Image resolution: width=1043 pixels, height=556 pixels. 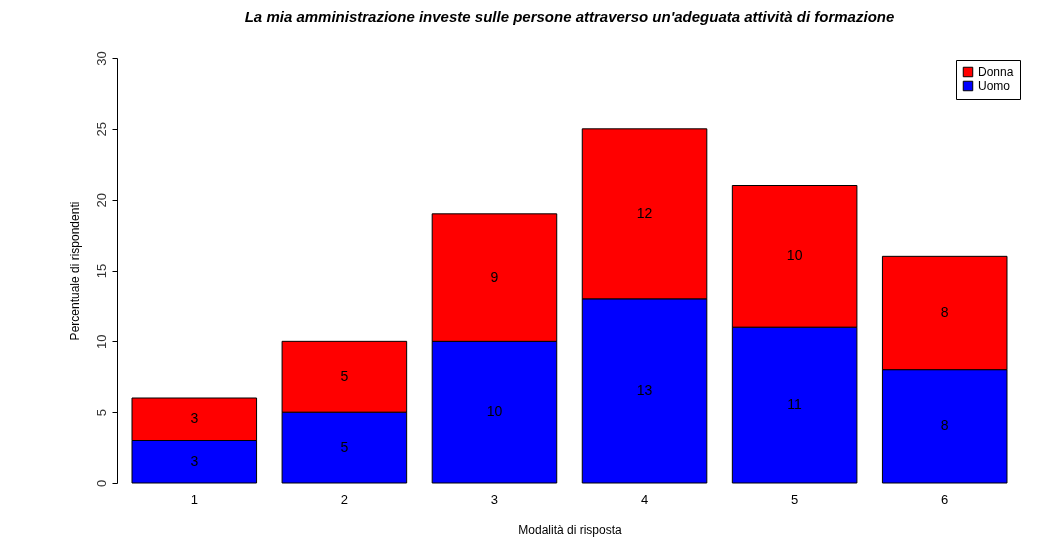 What do you see at coordinates (101, 271) in the screenshot?
I see `y-tick-label: 15` at bounding box center [101, 271].